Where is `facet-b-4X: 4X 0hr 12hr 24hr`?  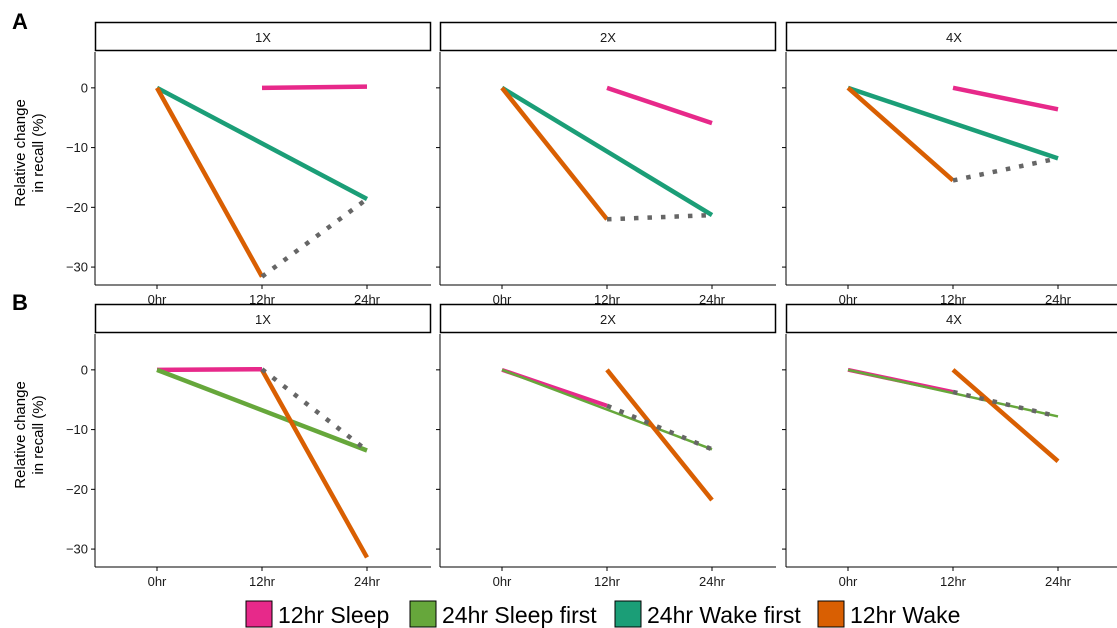
facet-b-4X: 4X 0hr 12hr 24hr is located at coordinates (949, 446).